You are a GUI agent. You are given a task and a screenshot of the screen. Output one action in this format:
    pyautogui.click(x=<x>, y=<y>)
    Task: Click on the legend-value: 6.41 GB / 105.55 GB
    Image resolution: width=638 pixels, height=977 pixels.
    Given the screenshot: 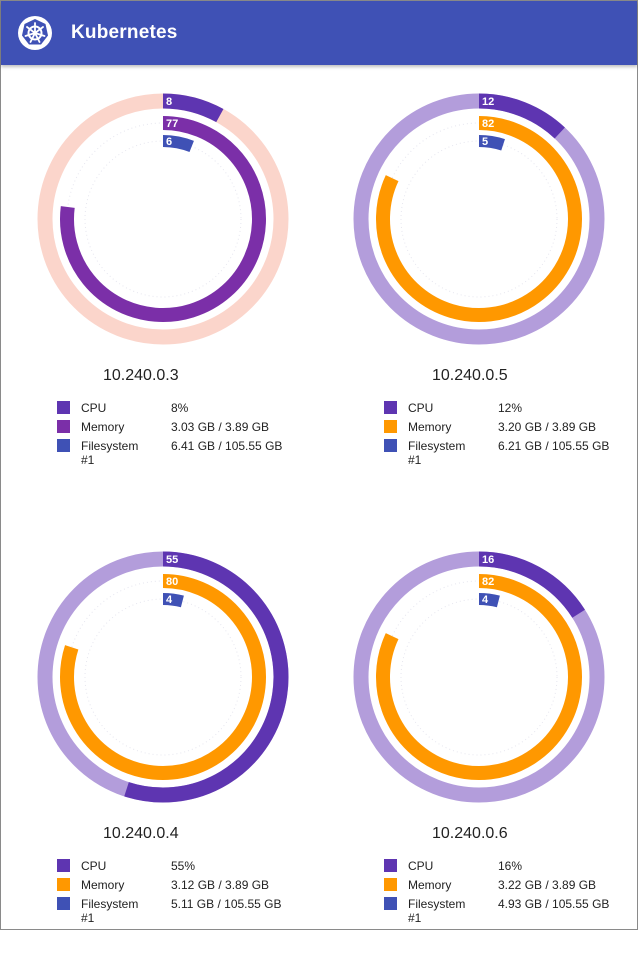 What is the action you would take?
    pyautogui.click(x=227, y=446)
    